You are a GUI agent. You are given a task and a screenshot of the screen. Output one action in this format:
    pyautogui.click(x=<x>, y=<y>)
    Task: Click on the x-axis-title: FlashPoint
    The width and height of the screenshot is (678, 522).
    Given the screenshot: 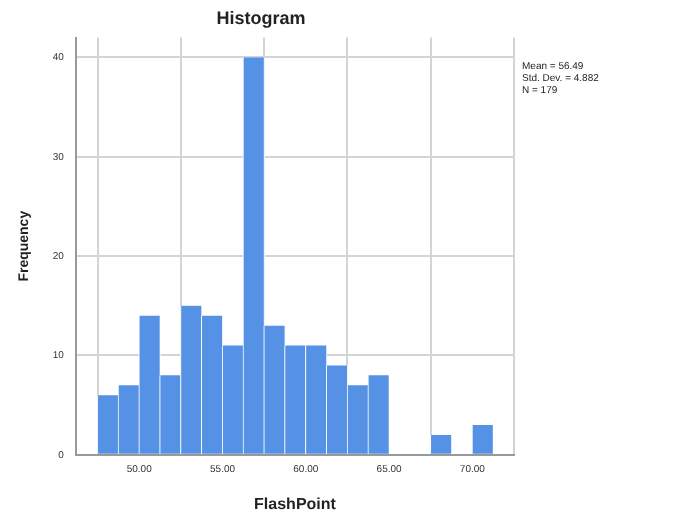 What is the action you would take?
    pyautogui.click(x=295, y=503)
    